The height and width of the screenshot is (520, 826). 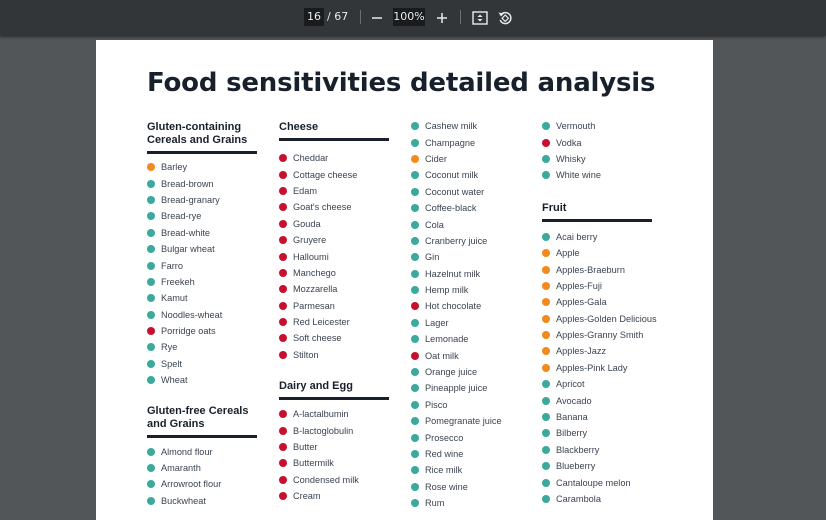 What do you see at coordinates (578, 449) in the screenshot?
I see `food-item-label: Blackberry` at bounding box center [578, 449].